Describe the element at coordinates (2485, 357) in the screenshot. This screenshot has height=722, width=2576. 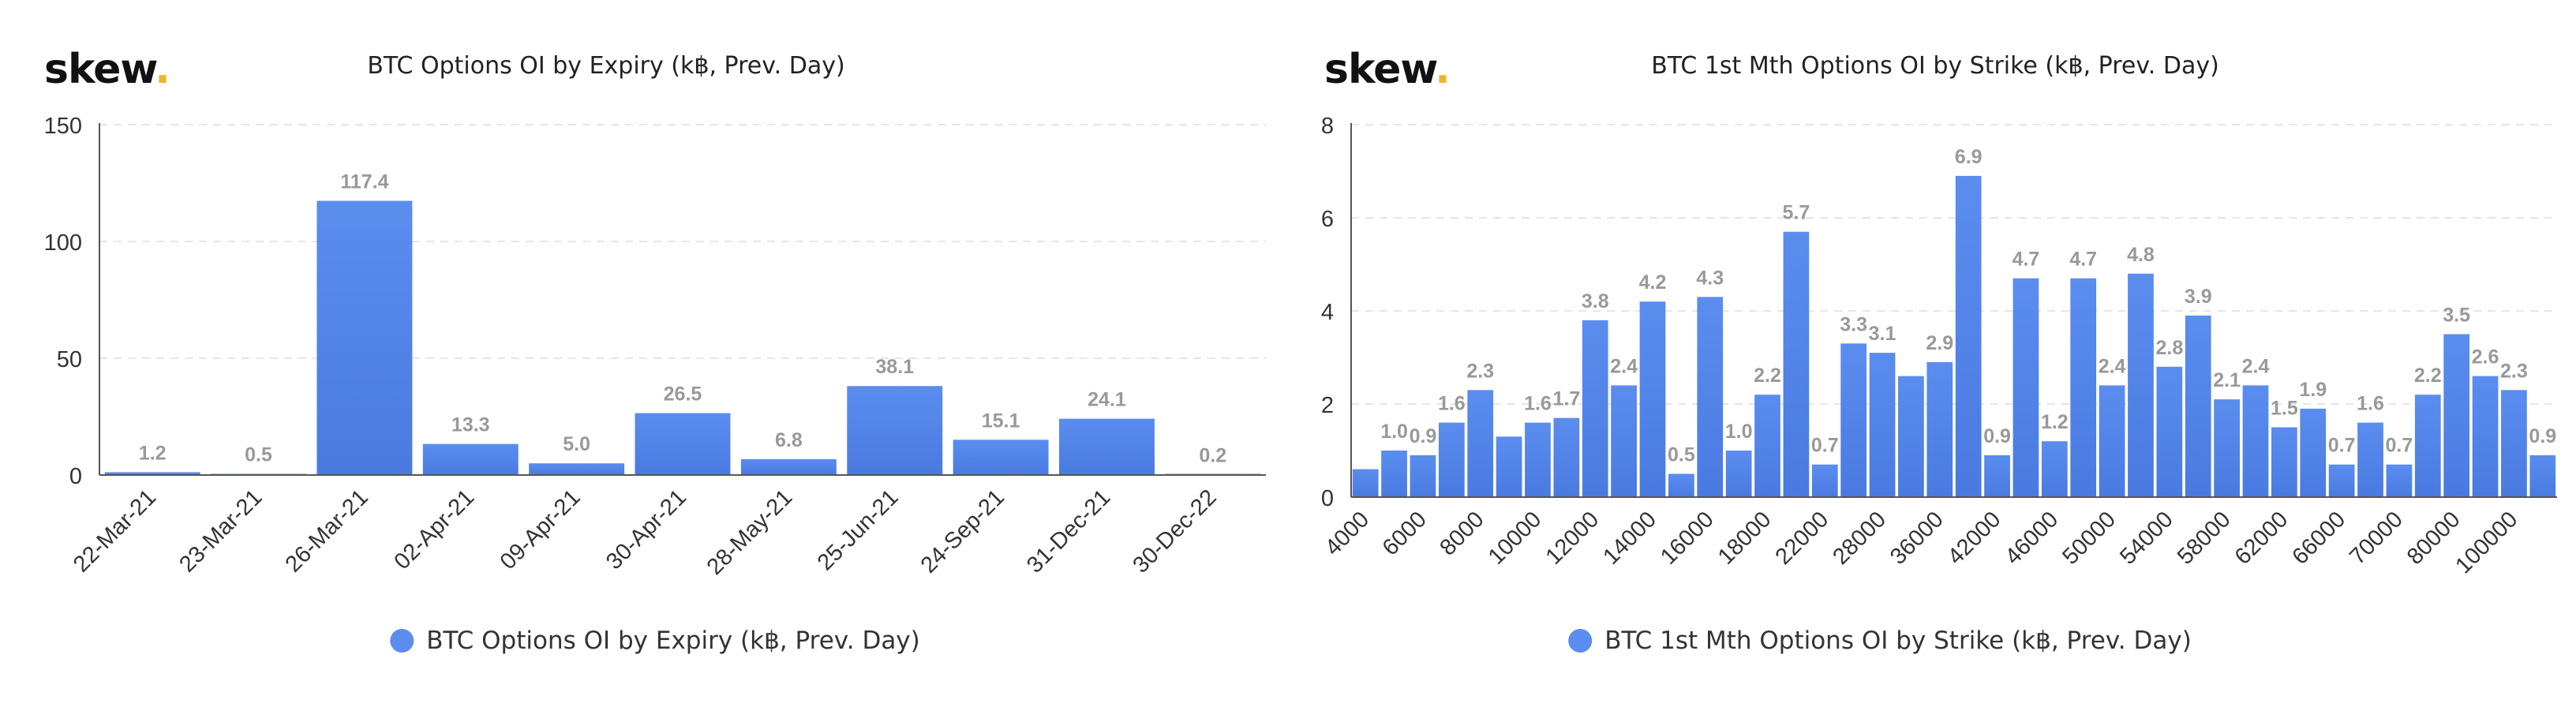
I see `data-label: 2.6` at that location.